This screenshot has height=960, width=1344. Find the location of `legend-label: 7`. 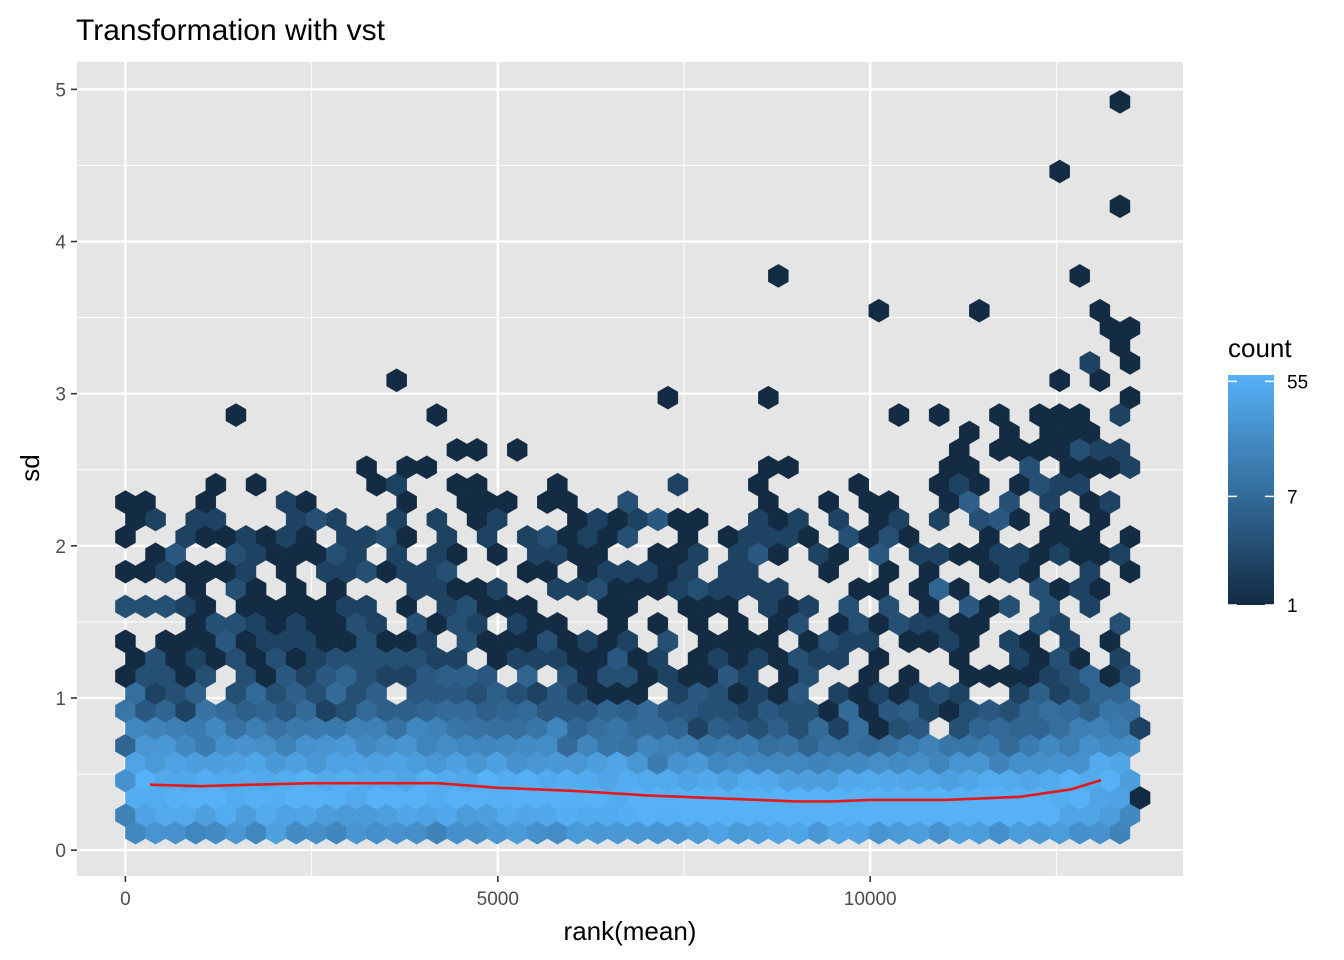

legend-label: 7 is located at coordinates (1292, 497).